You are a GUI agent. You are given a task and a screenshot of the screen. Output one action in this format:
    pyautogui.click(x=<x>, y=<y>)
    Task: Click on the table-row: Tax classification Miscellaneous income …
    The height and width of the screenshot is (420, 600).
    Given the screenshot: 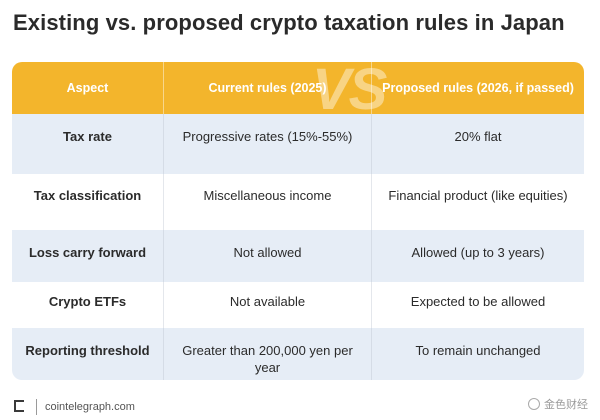 What is the action you would take?
    pyautogui.click(x=298, y=202)
    